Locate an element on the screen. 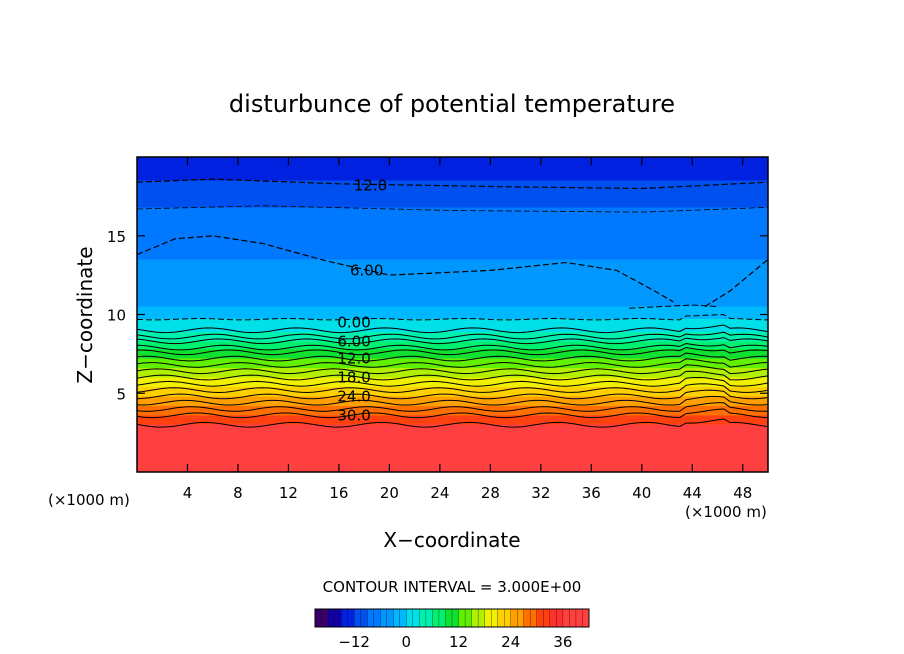 This screenshot has height=654, width=904. x-tick-label: 24 is located at coordinates (439, 493).